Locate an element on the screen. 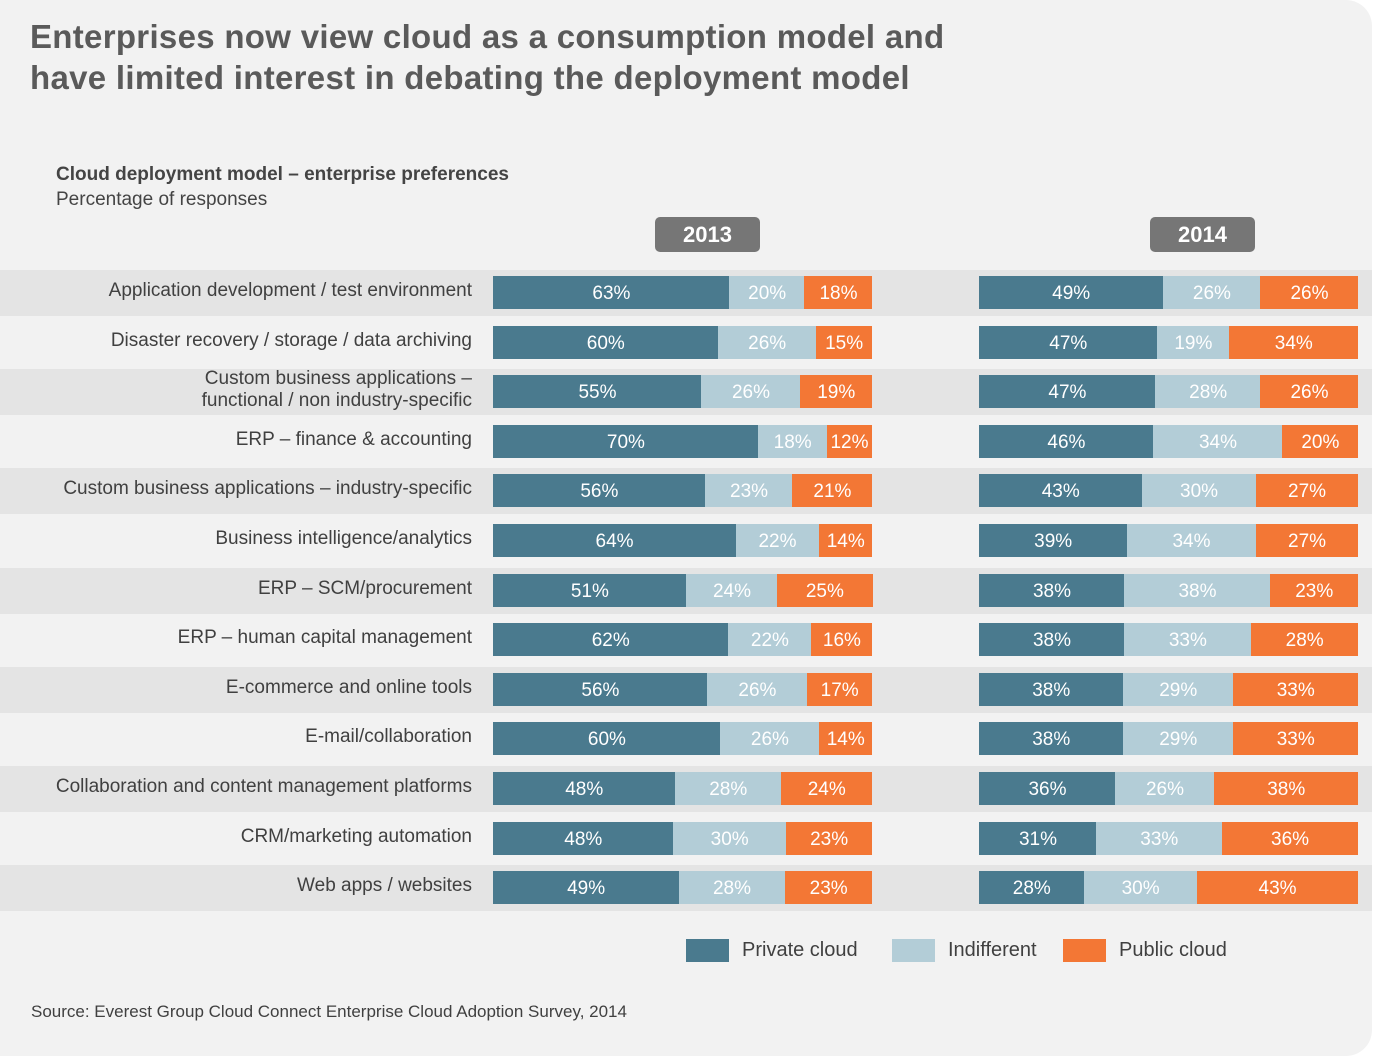 This screenshot has width=1398, height=1058. category-label-line: E-commerce and online tools is located at coordinates (348, 687).